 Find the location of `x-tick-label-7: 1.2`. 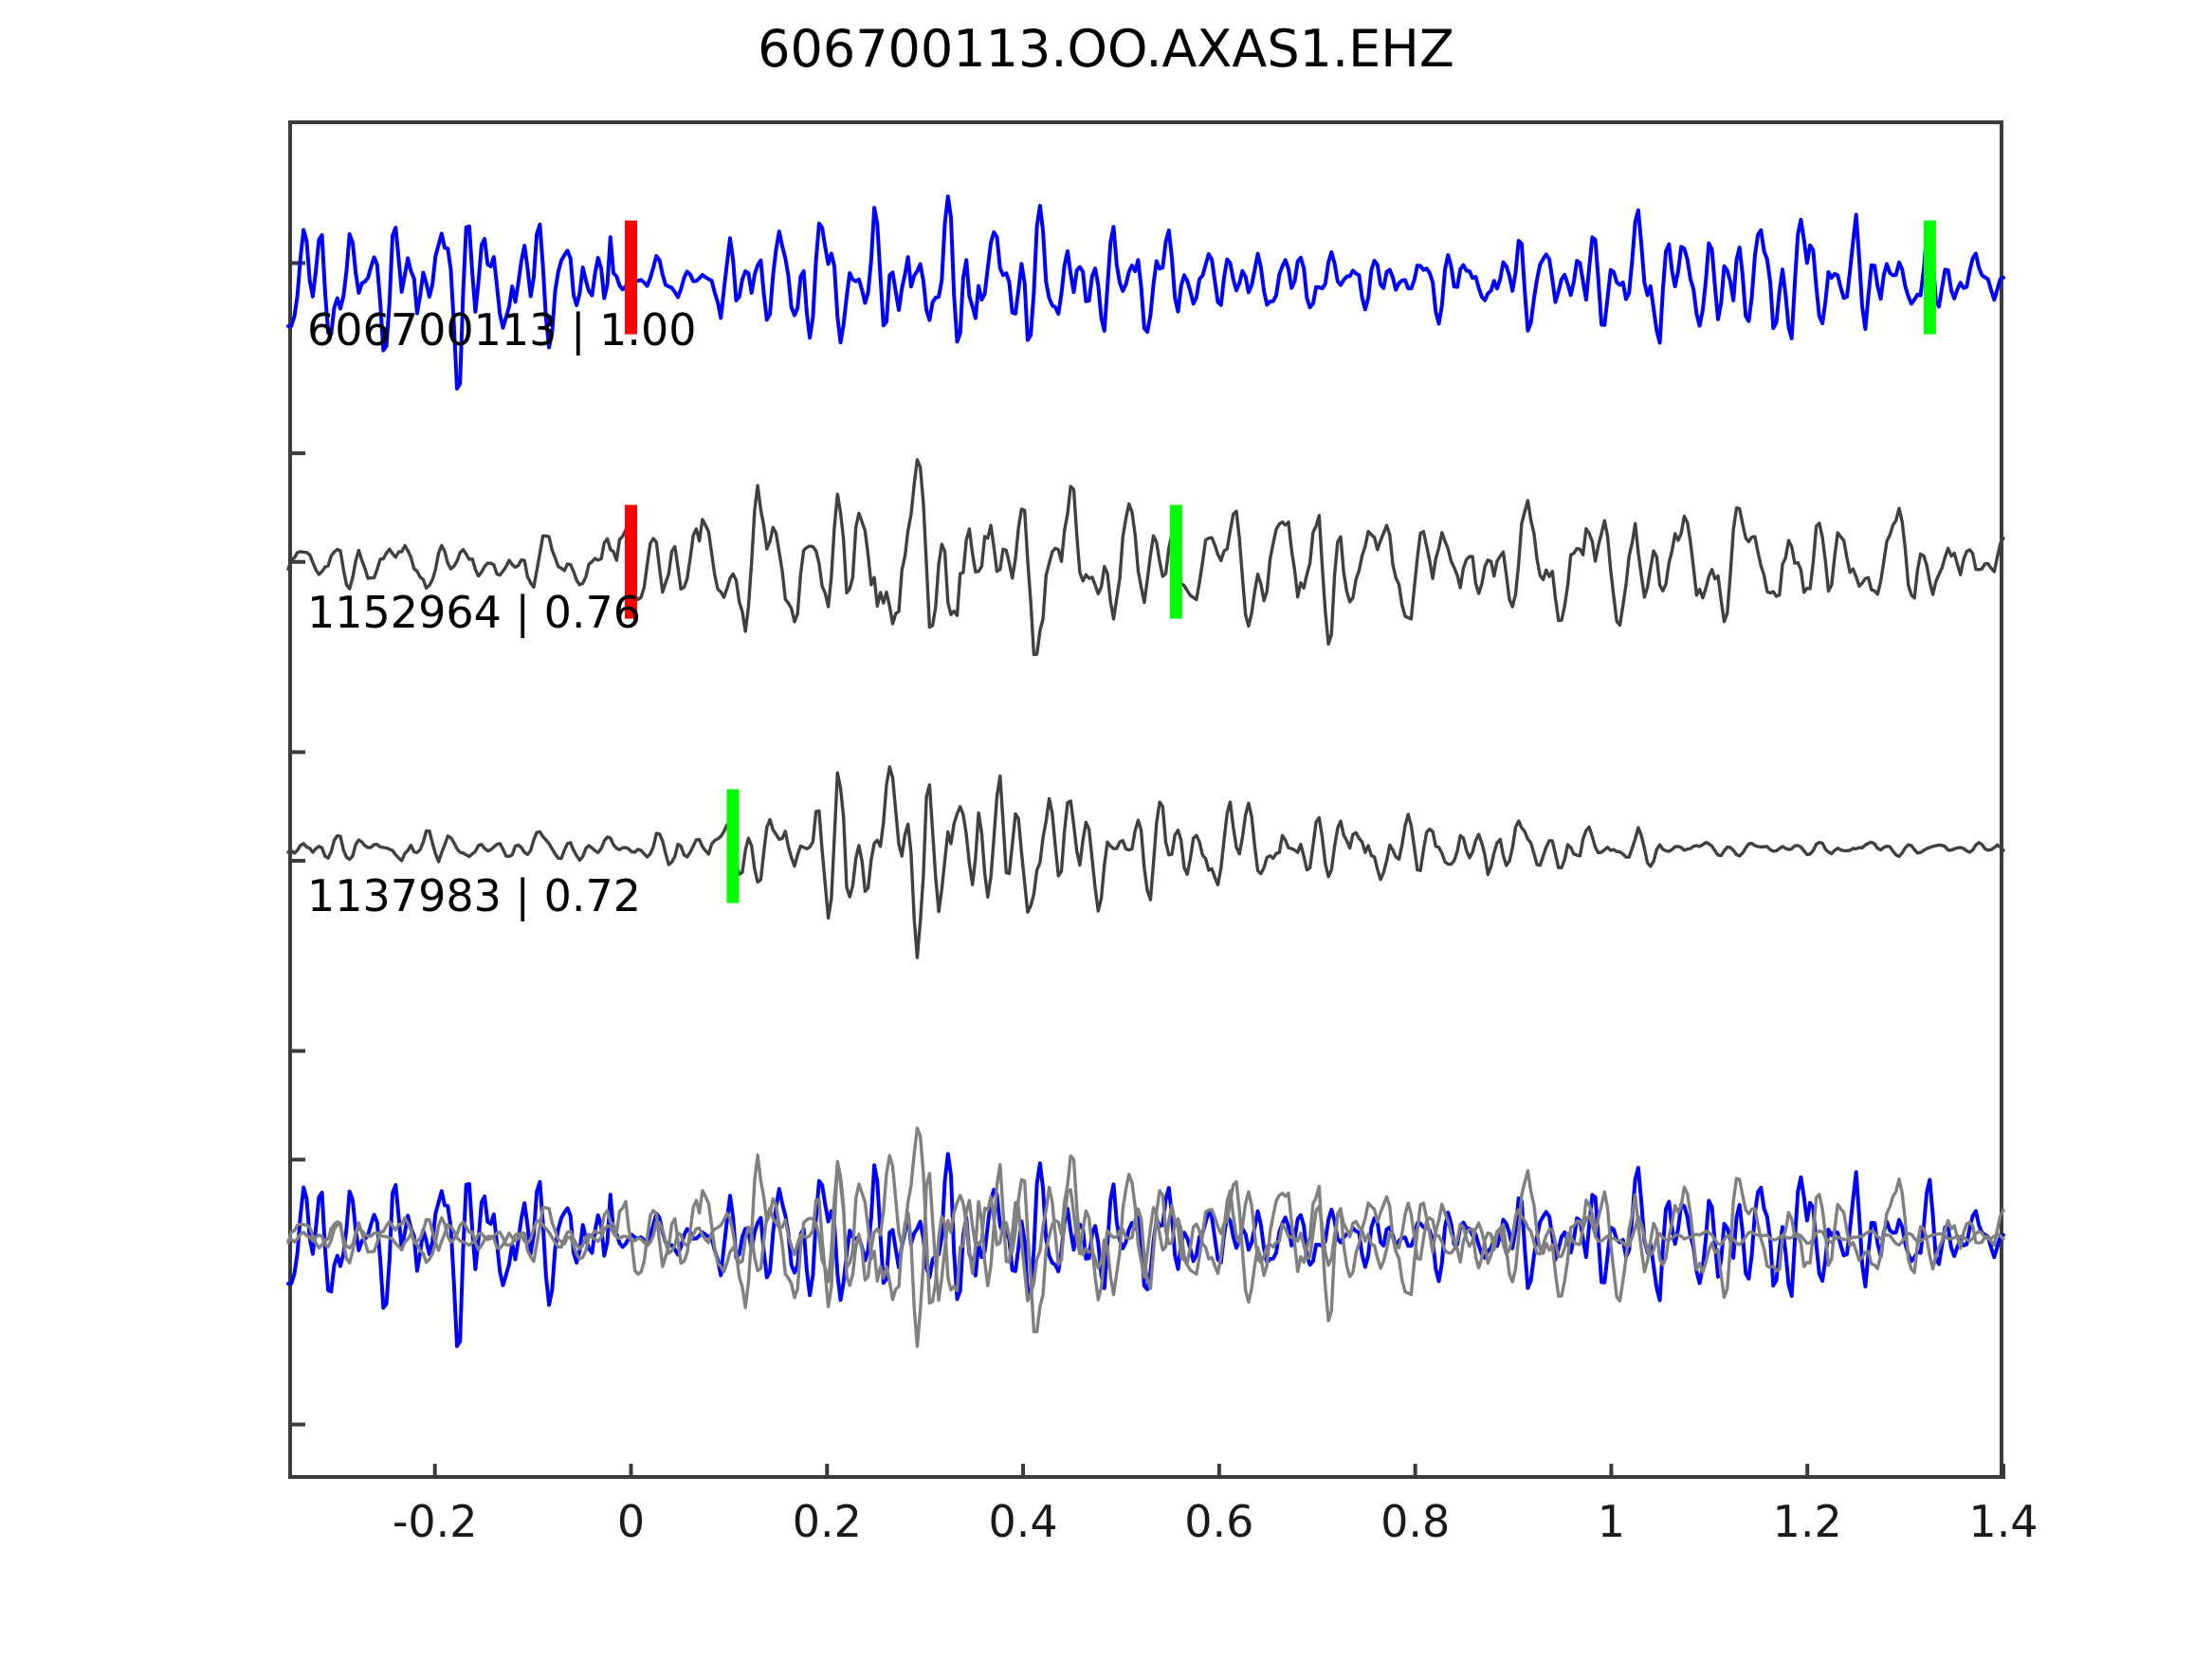

x-tick-label-7: 1.2 is located at coordinates (1807, 1521).